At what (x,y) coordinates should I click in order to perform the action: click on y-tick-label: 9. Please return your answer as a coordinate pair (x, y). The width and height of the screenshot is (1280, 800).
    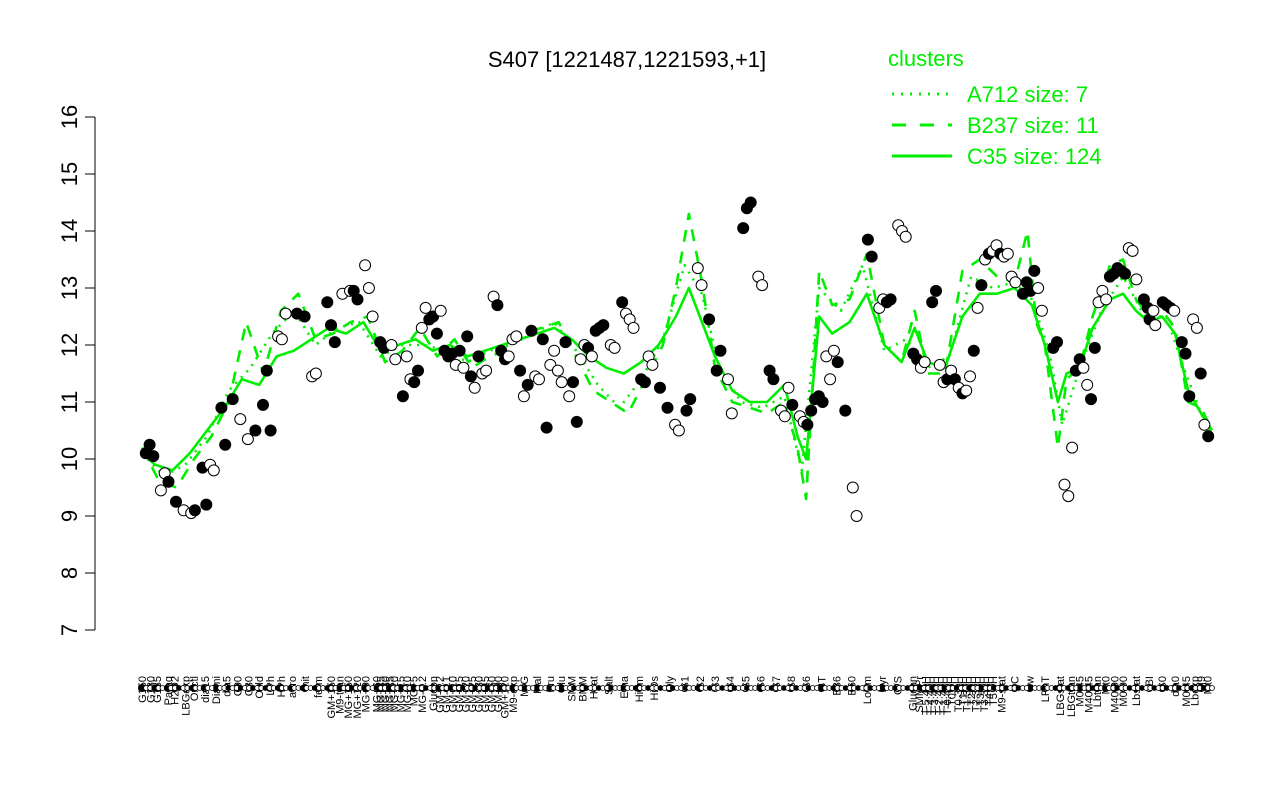
    Looking at the image, I should click on (69, 516).